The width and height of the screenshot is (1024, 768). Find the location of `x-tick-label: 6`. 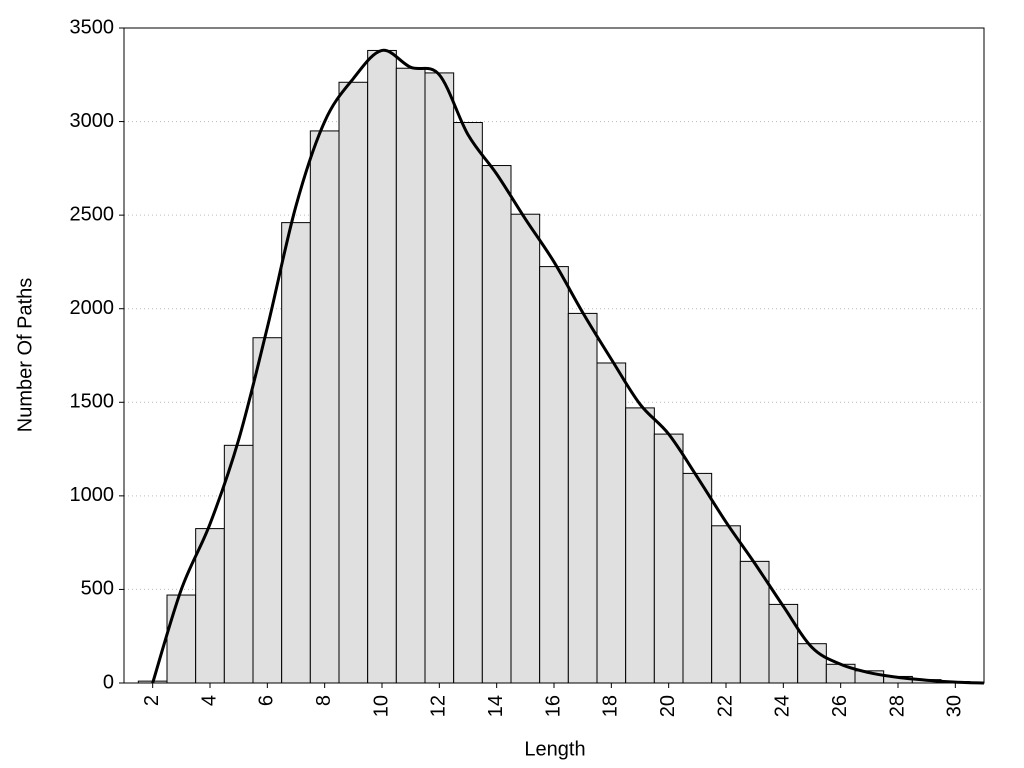

x-tick-label: 6 is located at coordinates (267, 700).